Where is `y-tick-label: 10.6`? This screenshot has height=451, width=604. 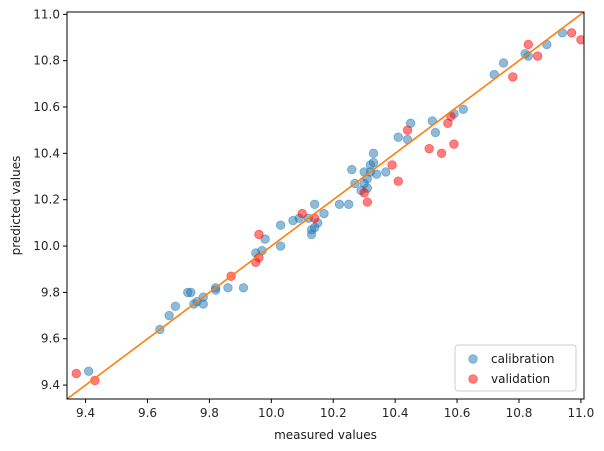 y-tick-label: 10.6 is located at coordinates (46, 107).